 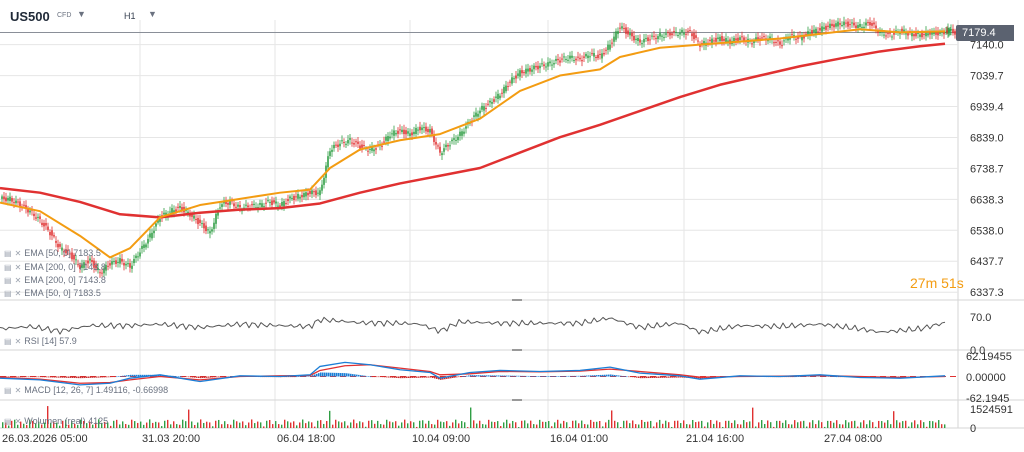 I want to click on macd-y-tick-label: 0.00000, so click(x=986, y=378).